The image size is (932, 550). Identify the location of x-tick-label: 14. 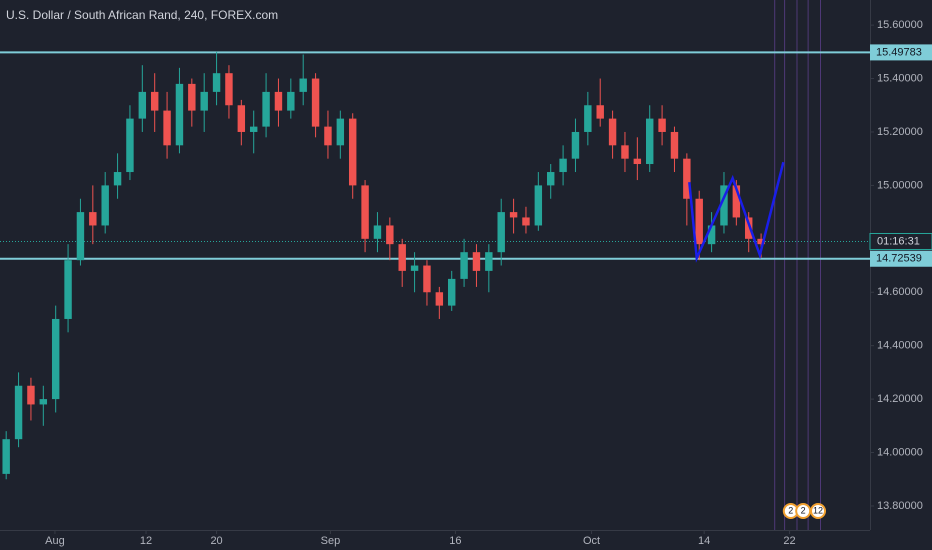
(704, 541).